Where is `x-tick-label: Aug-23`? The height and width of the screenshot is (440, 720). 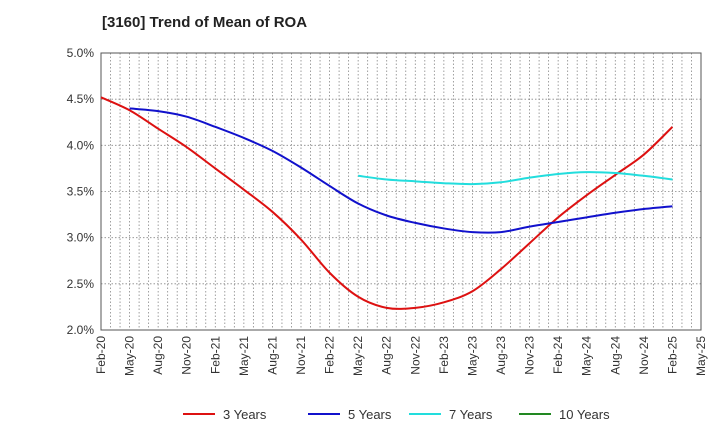 x-tick-label: Aug-23 is located at coordinates (501, 355).